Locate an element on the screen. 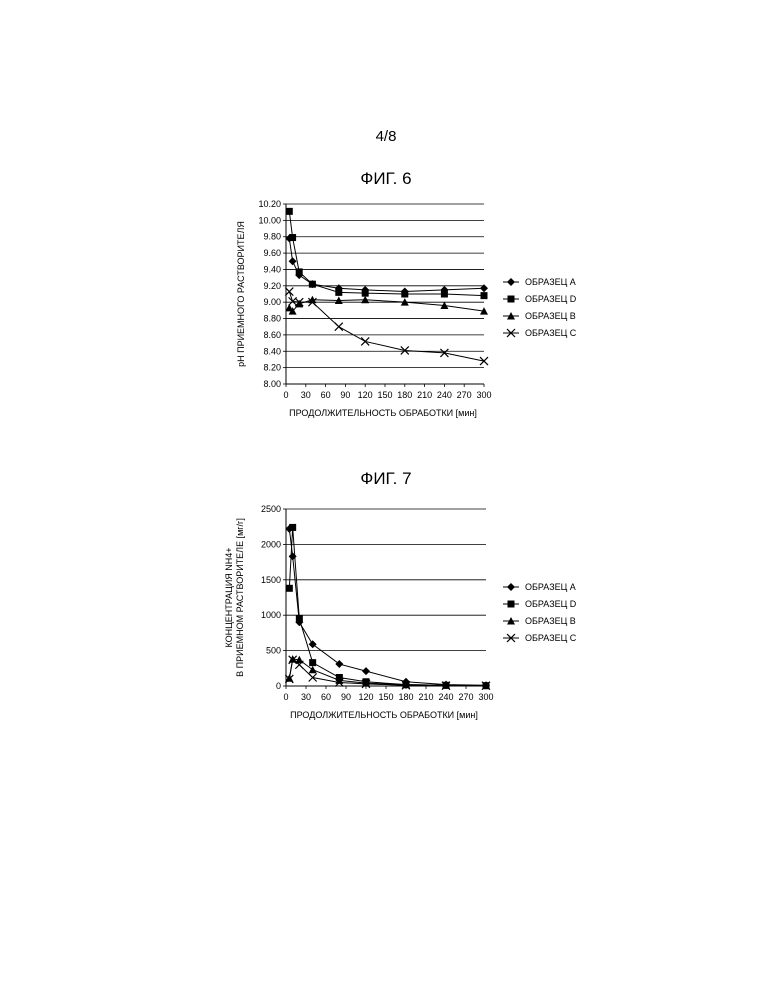 This screenshot has height=999, width=772. y-tick-label: 8.40 is located at coordinates (272, 351).